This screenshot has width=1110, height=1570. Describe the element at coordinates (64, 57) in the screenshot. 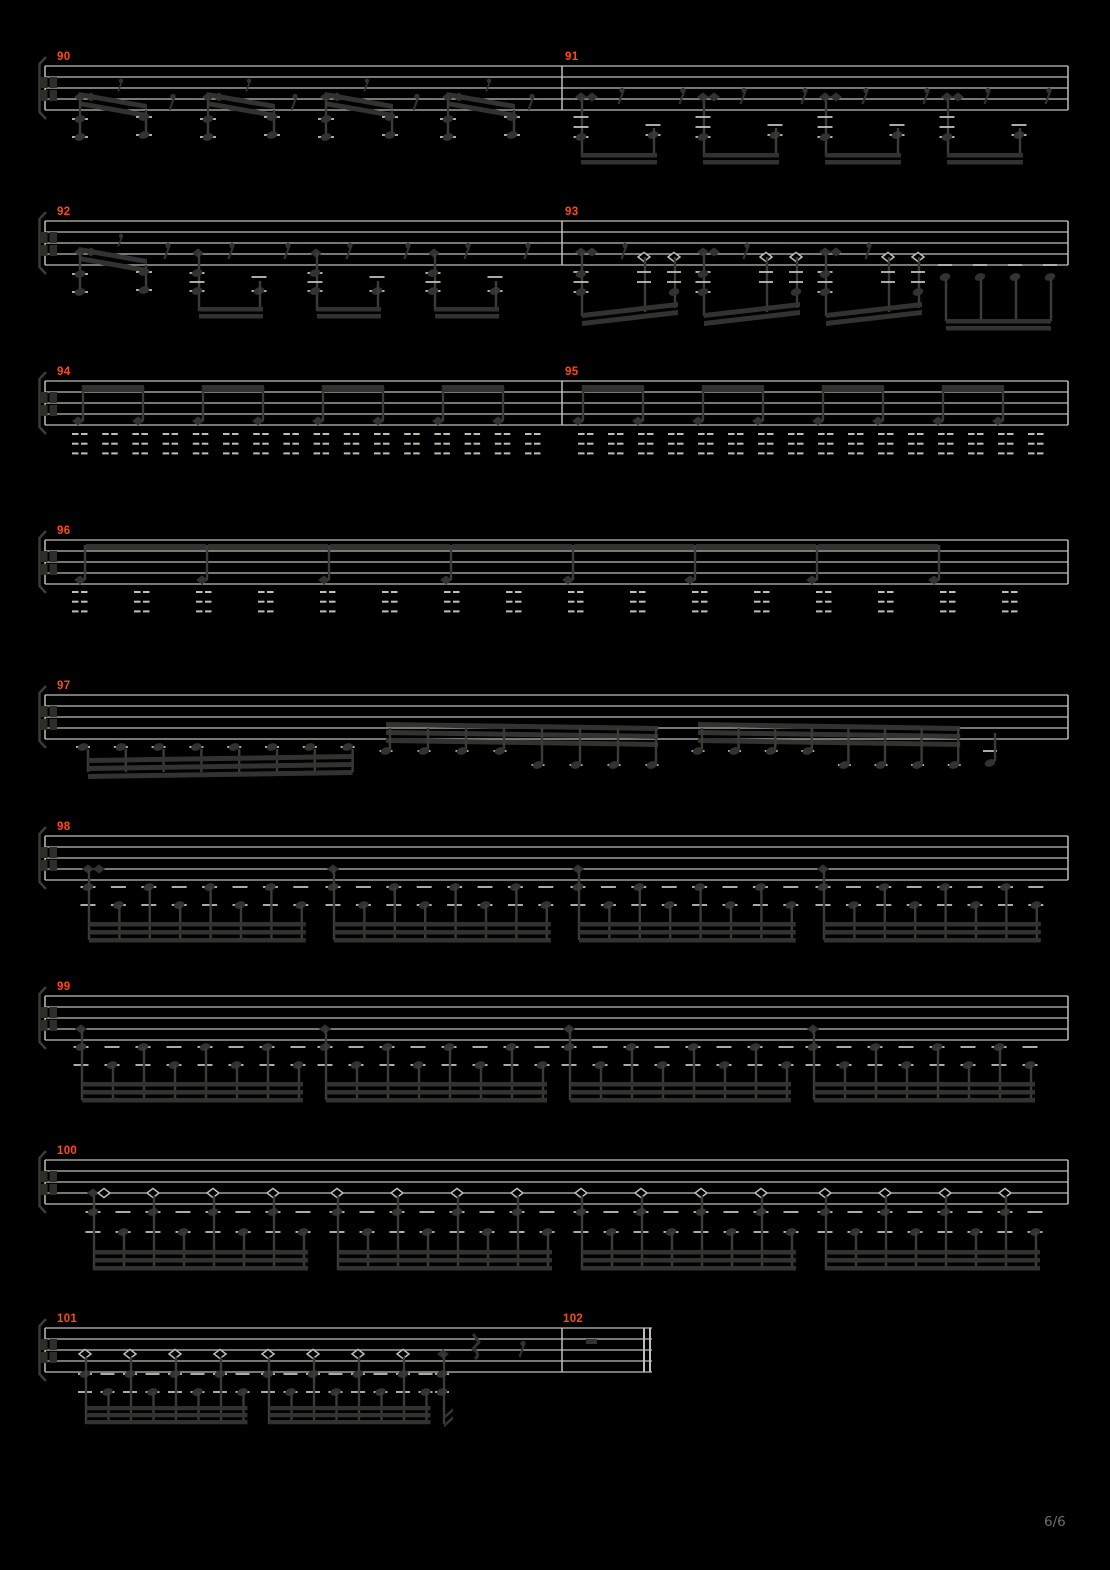

I see `measure-number-90: 90` at that location.